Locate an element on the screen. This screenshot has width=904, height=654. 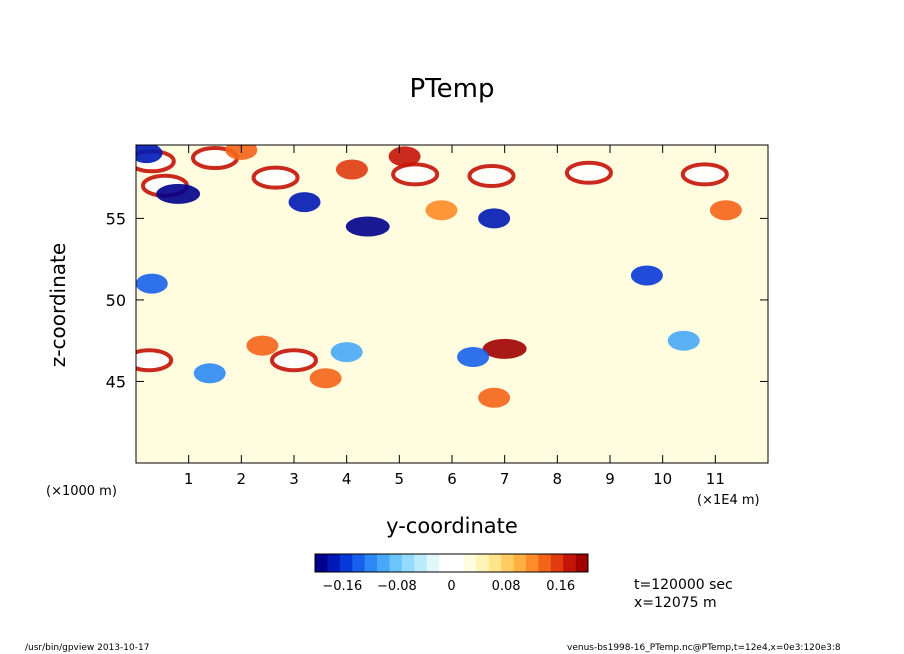
x-axis-label: y-coordinate is located at coordinates (452, 526).